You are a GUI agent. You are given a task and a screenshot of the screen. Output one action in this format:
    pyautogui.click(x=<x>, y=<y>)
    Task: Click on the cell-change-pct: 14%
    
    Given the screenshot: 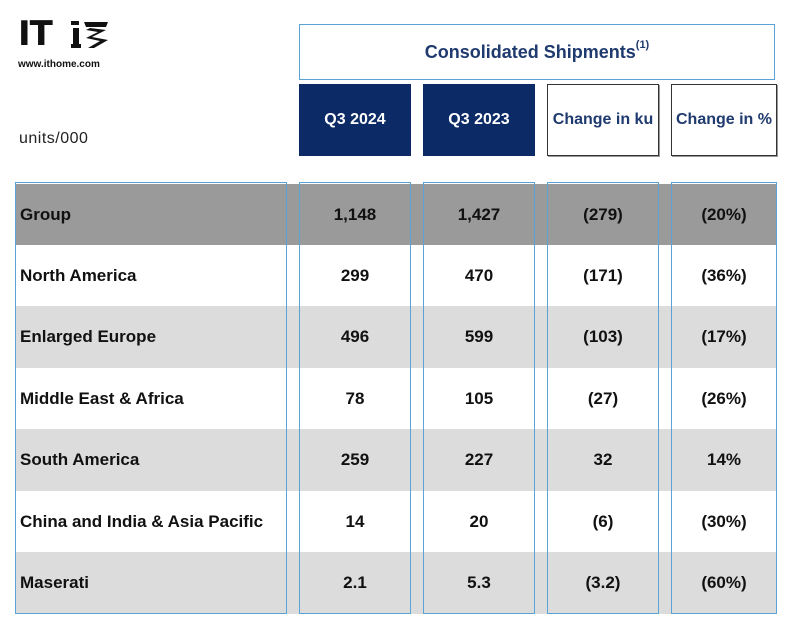 What is the action you would take?
    pyautogui.click(x=724, y=459)
    